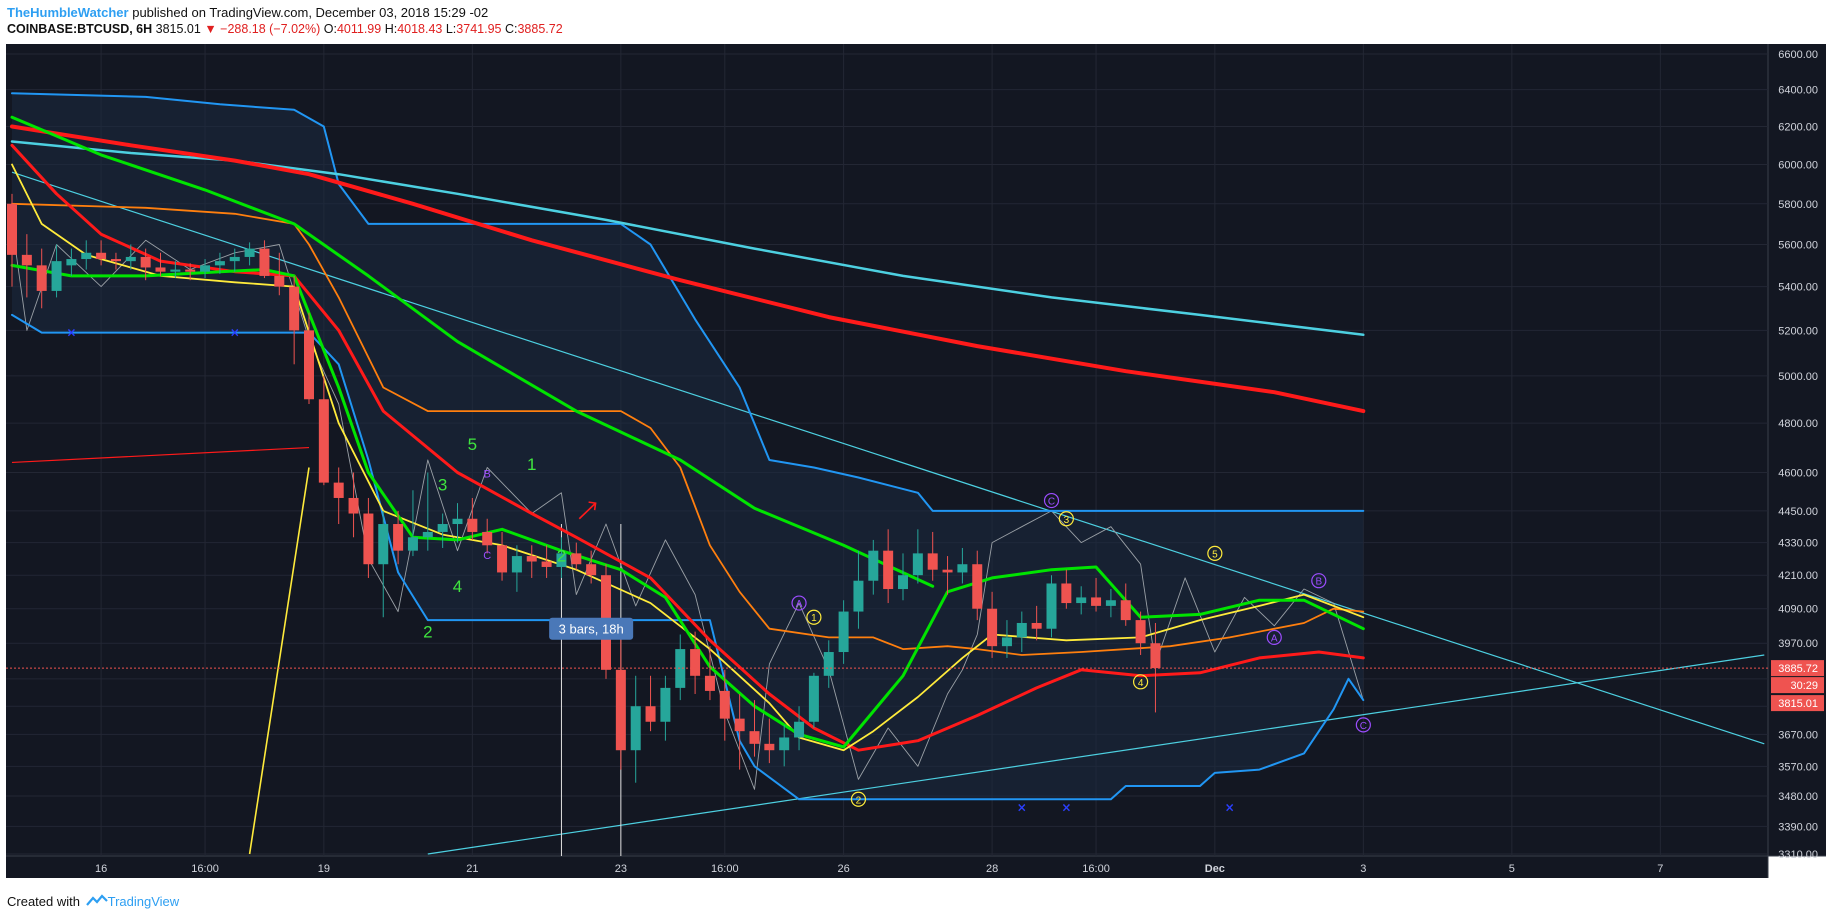 The width and height of the screenshot is (1828, 922). Describe the element at coordinates (1798, 855) in the screenshot. I see `y-tick-label: 3310.00` at that location.